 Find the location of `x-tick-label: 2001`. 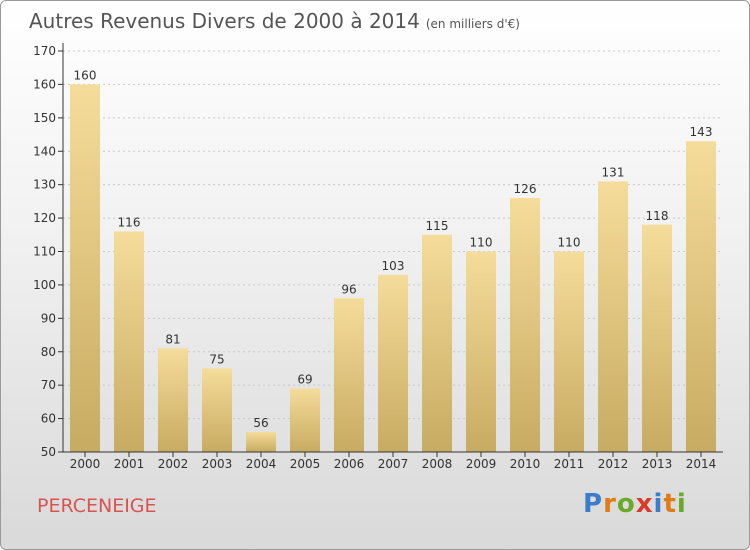

x-tick-label: 2001 is located at coordinates (129, 464).